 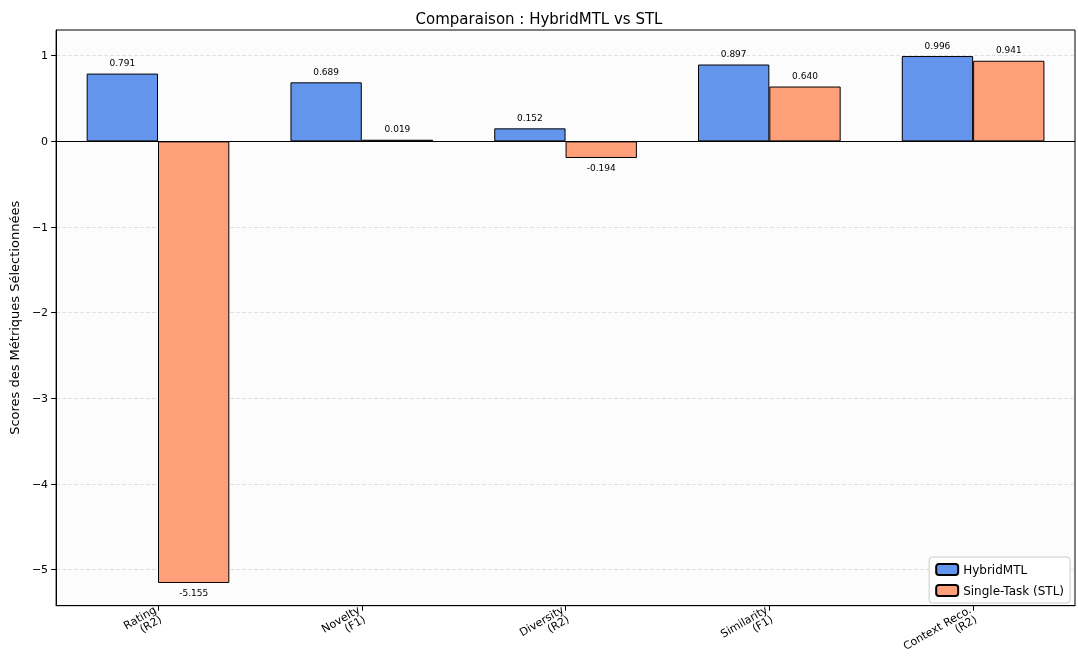 I want to click on y-tick-label: −2, so click(x=40, y=313).